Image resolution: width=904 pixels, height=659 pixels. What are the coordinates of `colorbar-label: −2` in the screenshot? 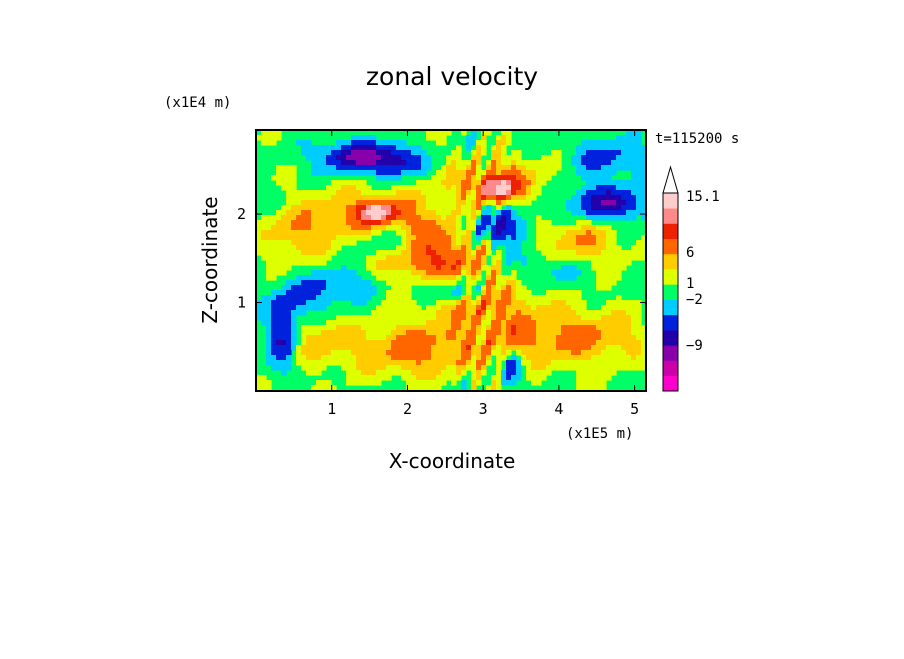 It's located at (694, 300).